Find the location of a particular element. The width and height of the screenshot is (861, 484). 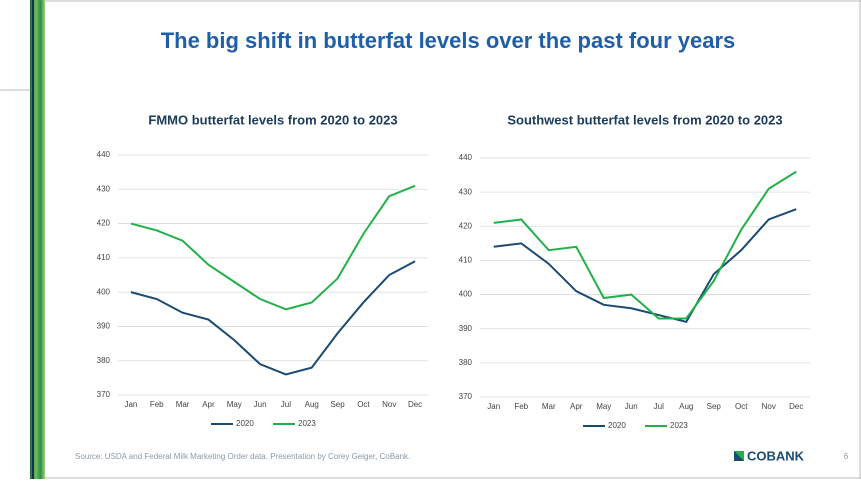

page-number: 6 is located at coordinates (846, 456).